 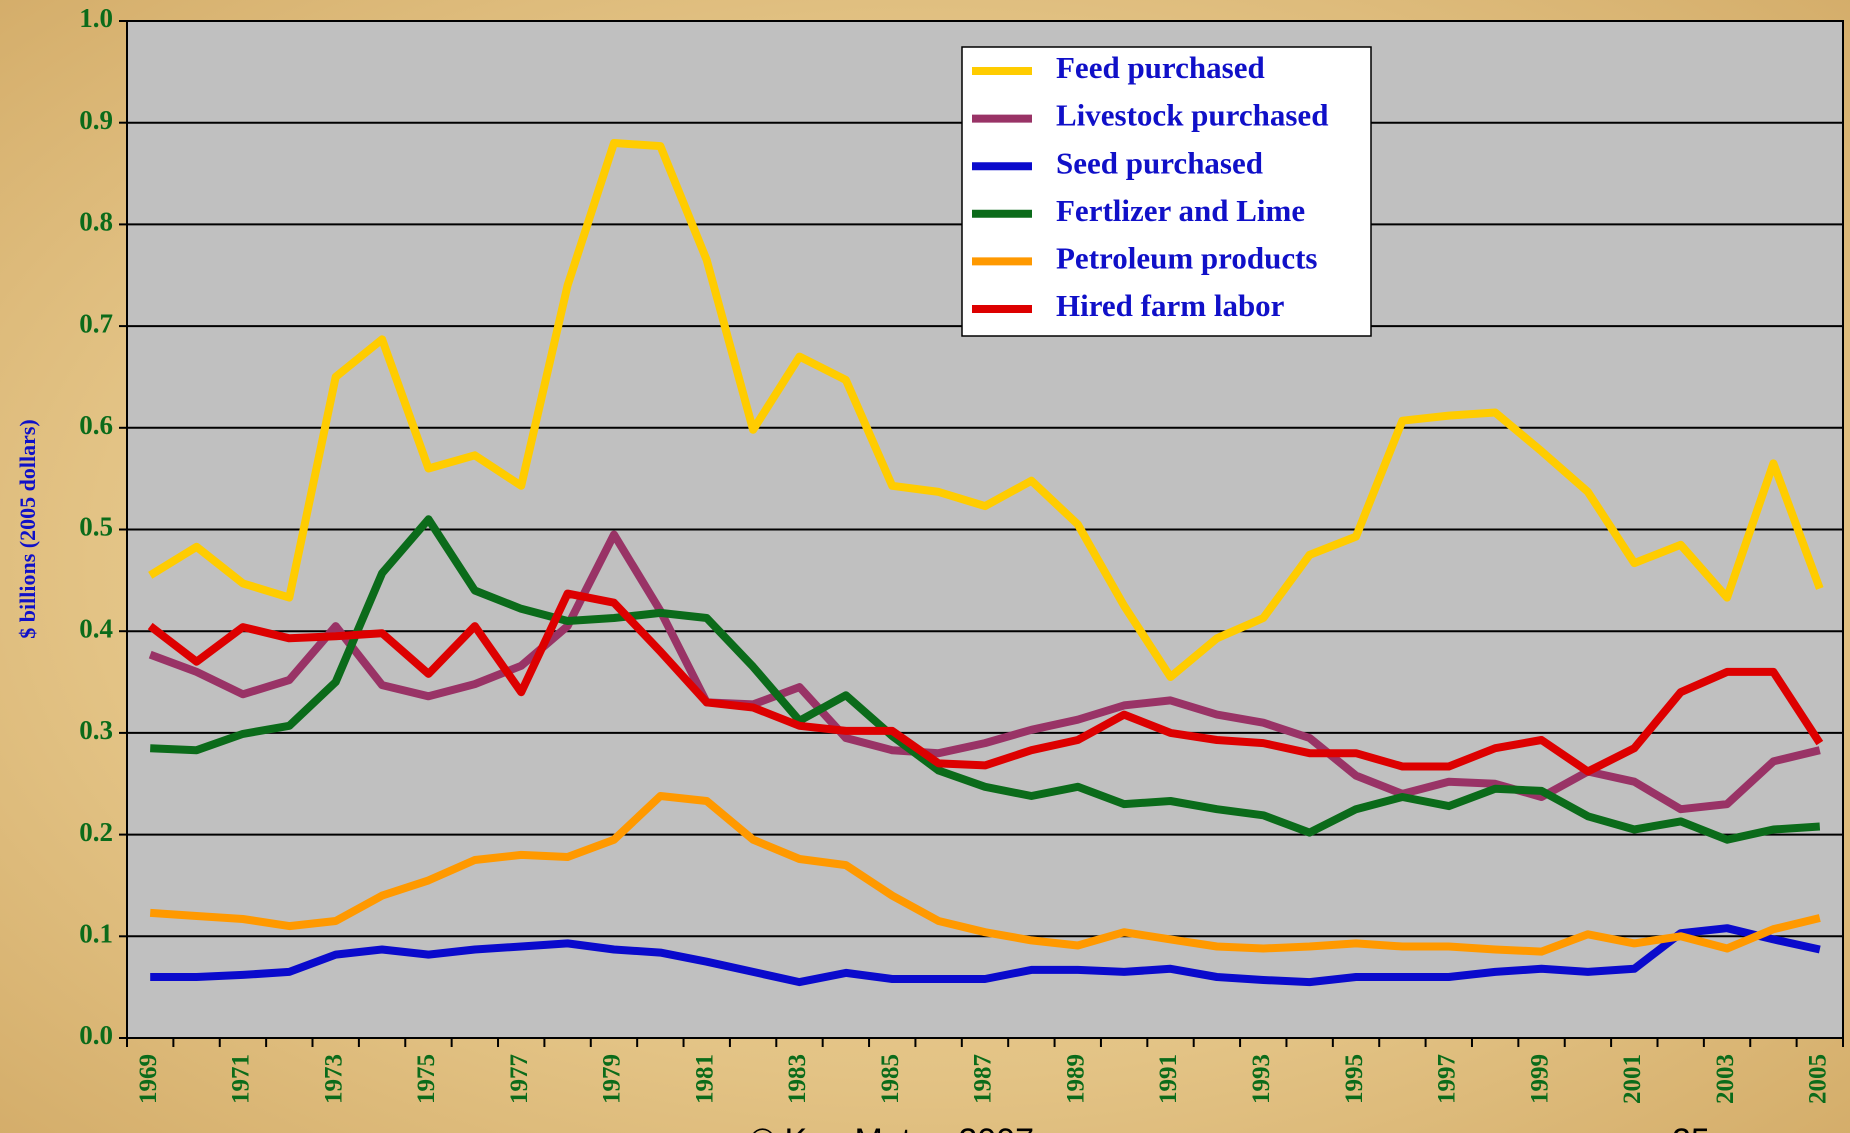 What do you see at coordinates (1170, 305) in the screenshot?
I see `legend-label: Hired farm labor` at bounding box center [1170, 305].